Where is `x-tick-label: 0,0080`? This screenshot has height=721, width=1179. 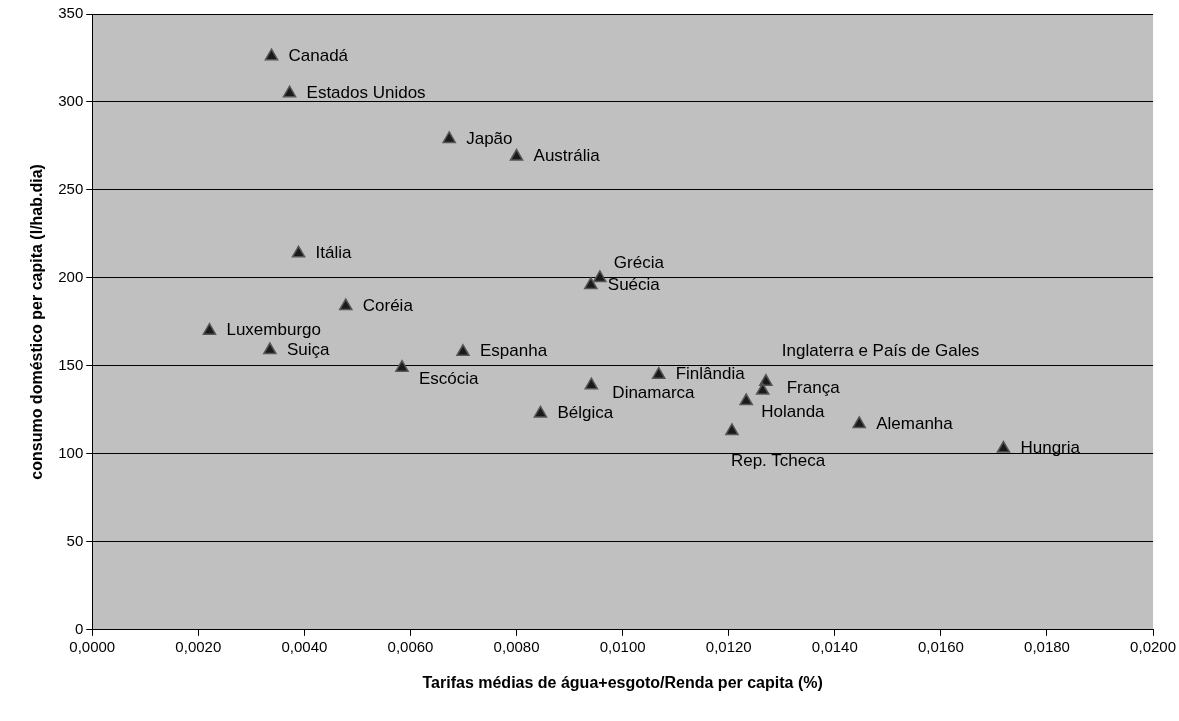 x-tick-label: 0,0080 is located at coordinates (516, 646).